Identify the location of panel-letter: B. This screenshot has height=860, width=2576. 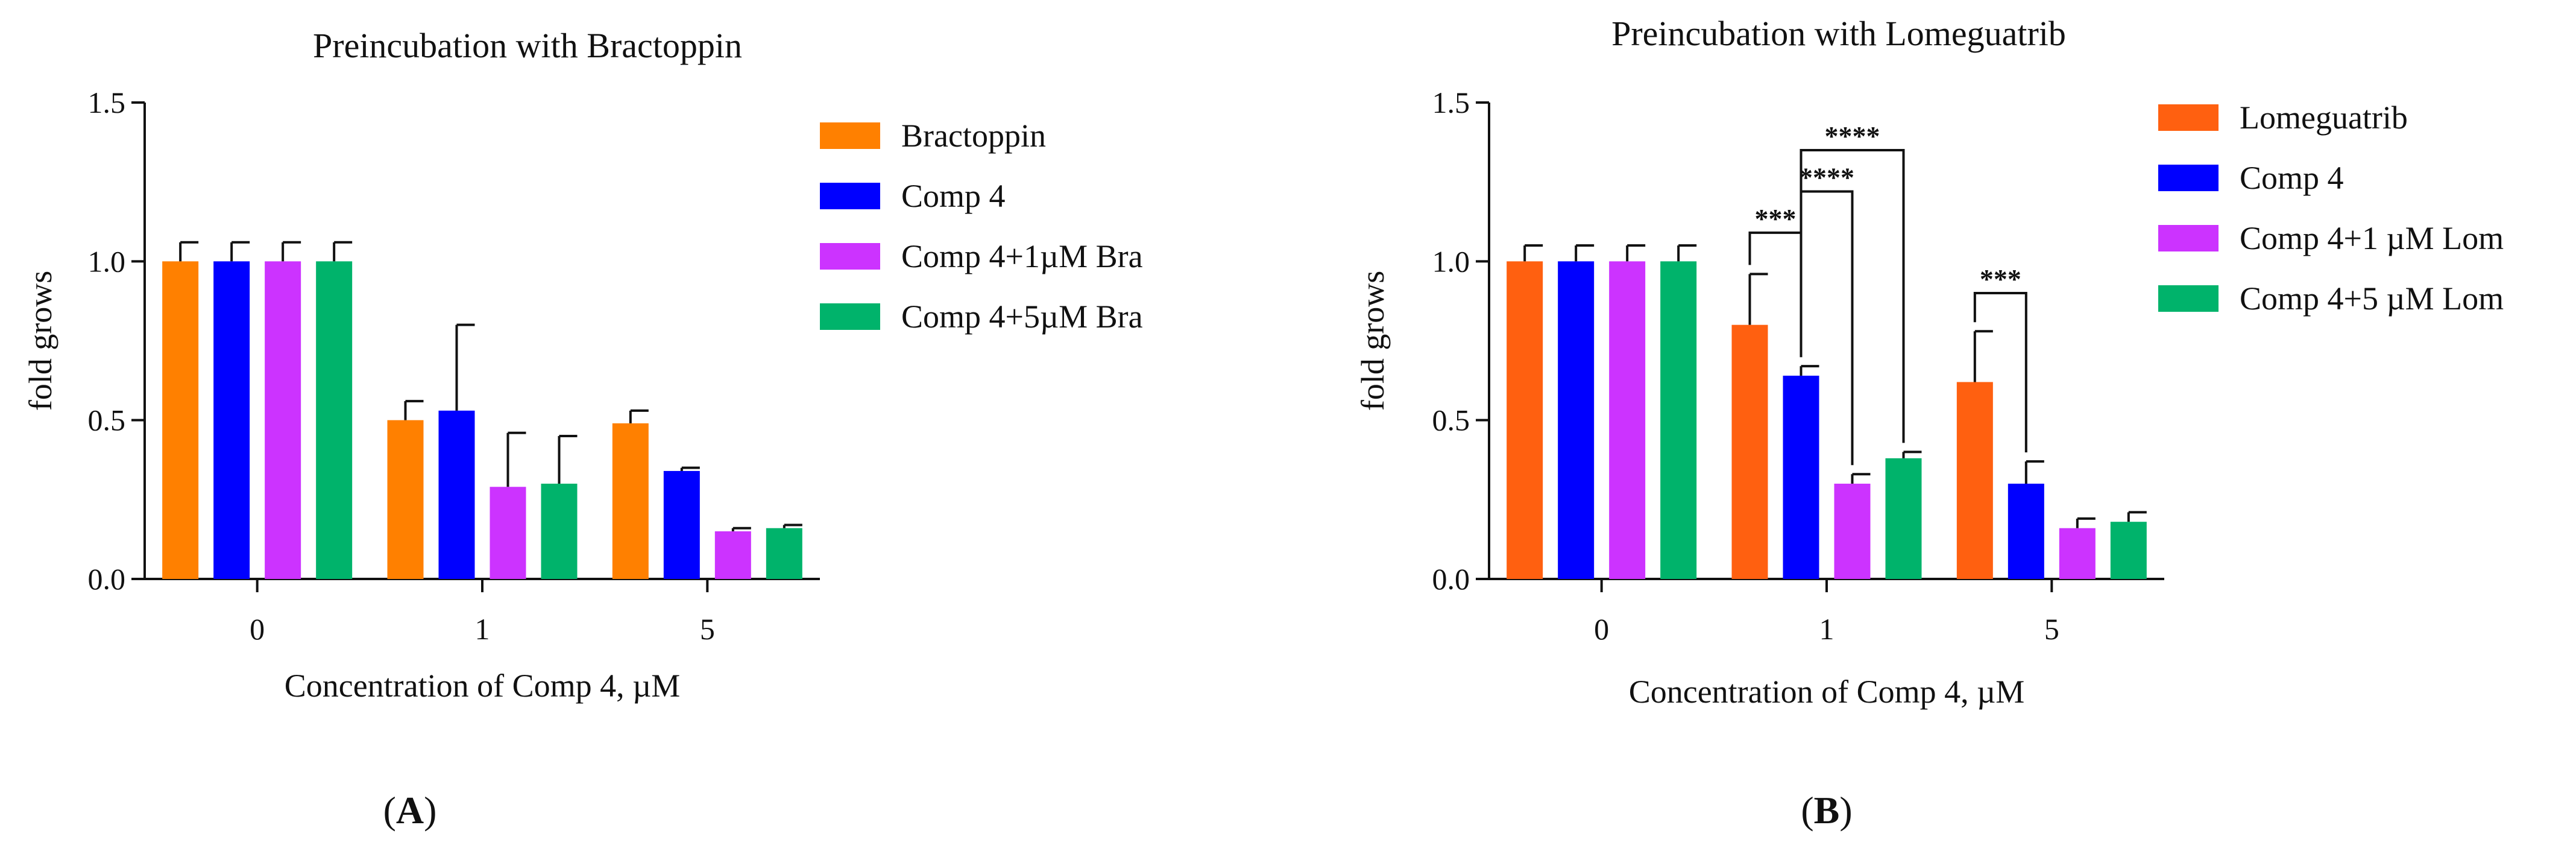
(1827, 810).